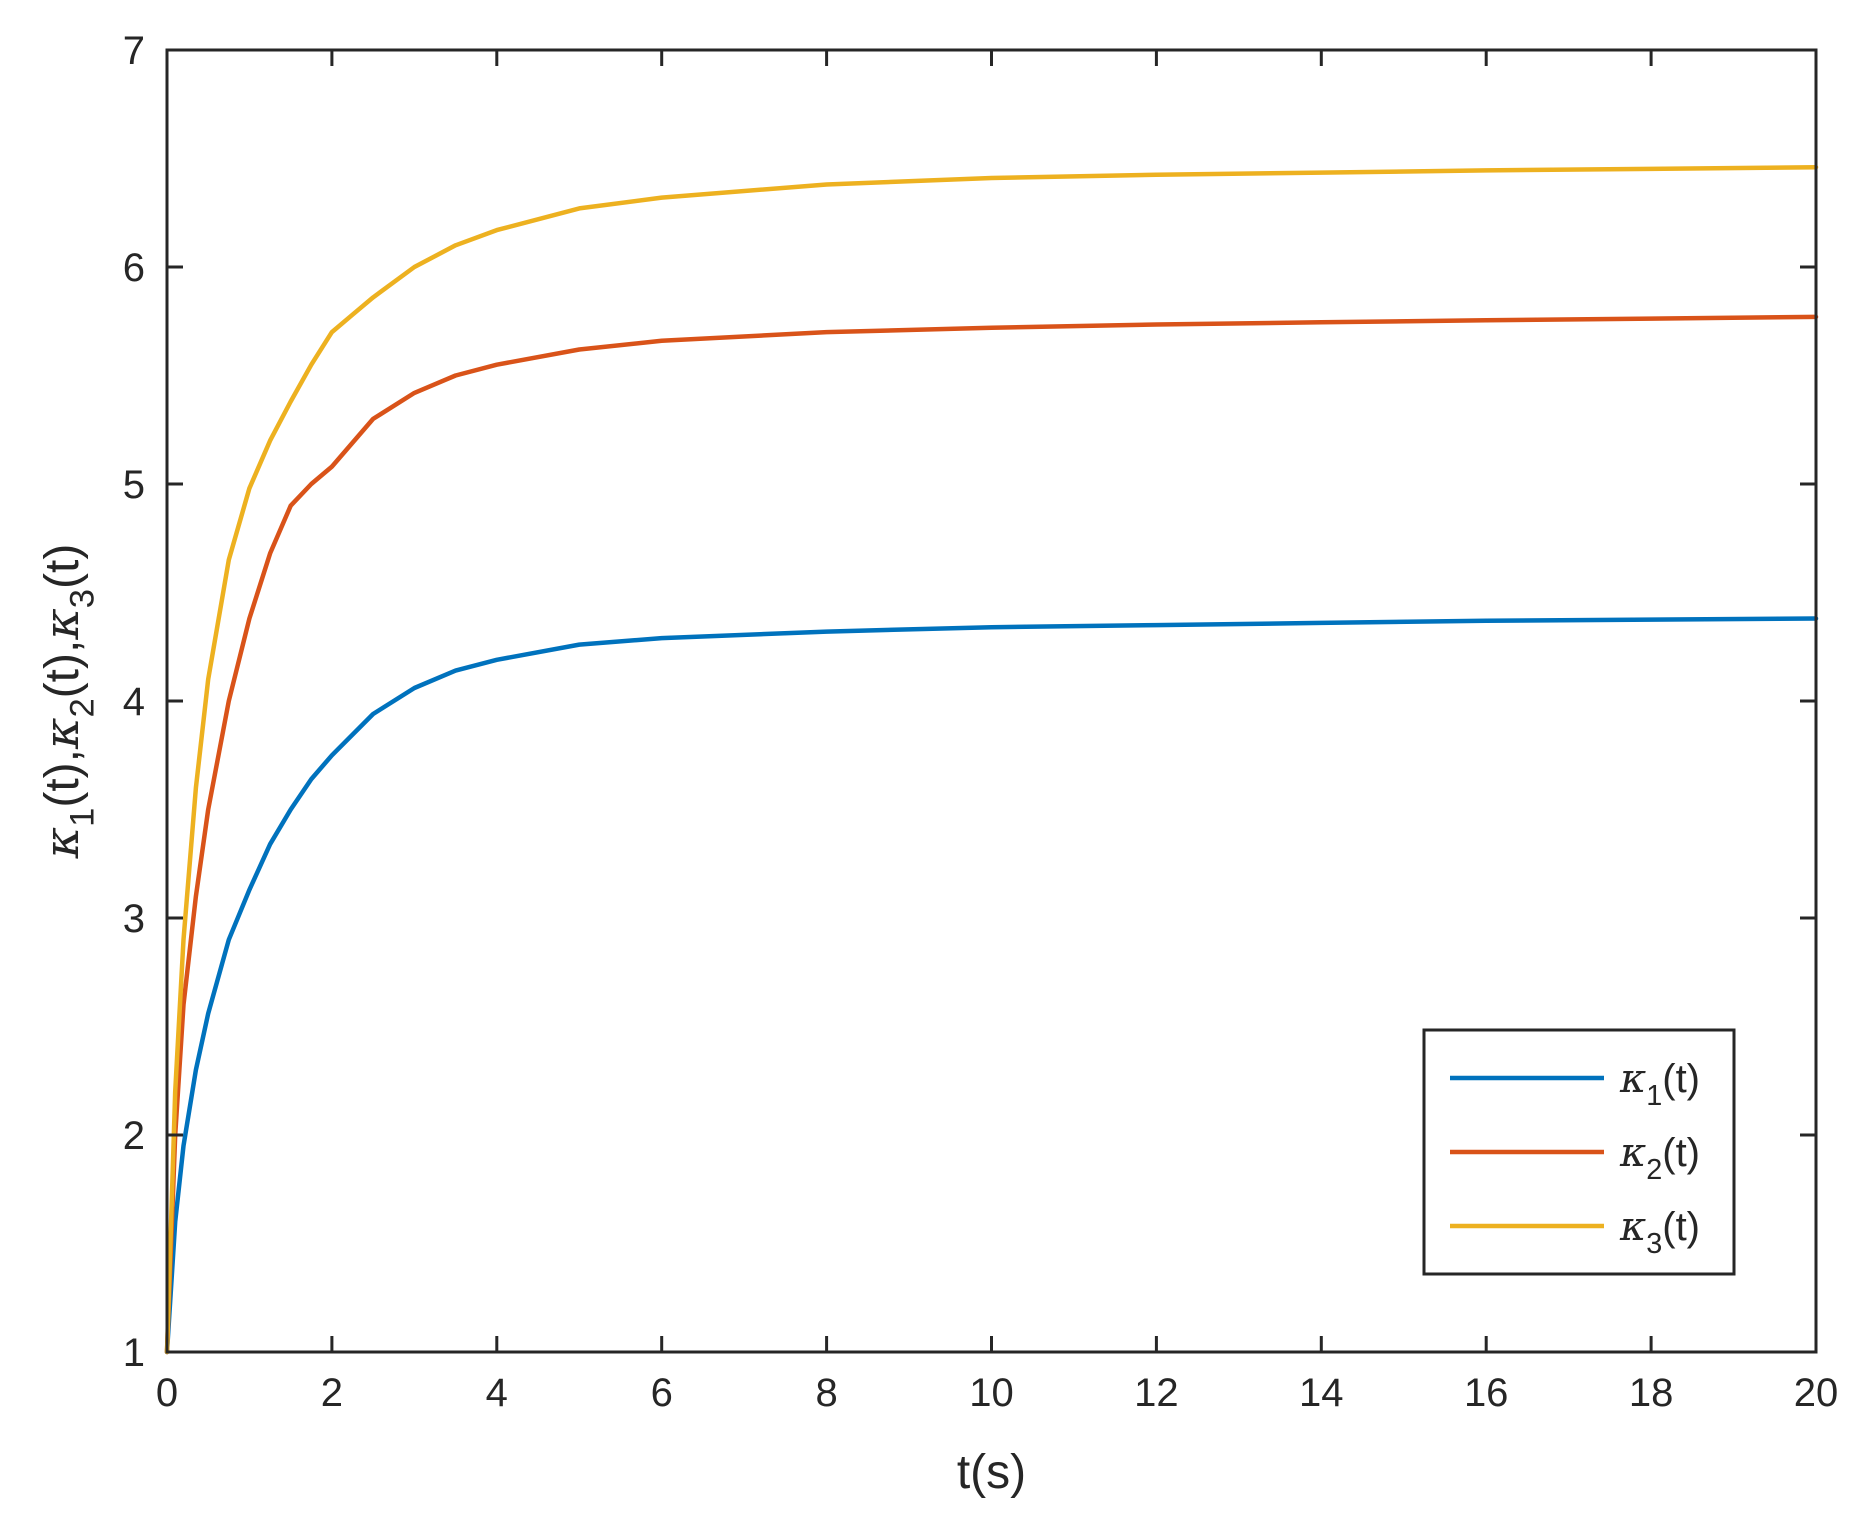  I want to click on legend: κ1(t) κ2(t) κ3(t), so click(1579, 1152).